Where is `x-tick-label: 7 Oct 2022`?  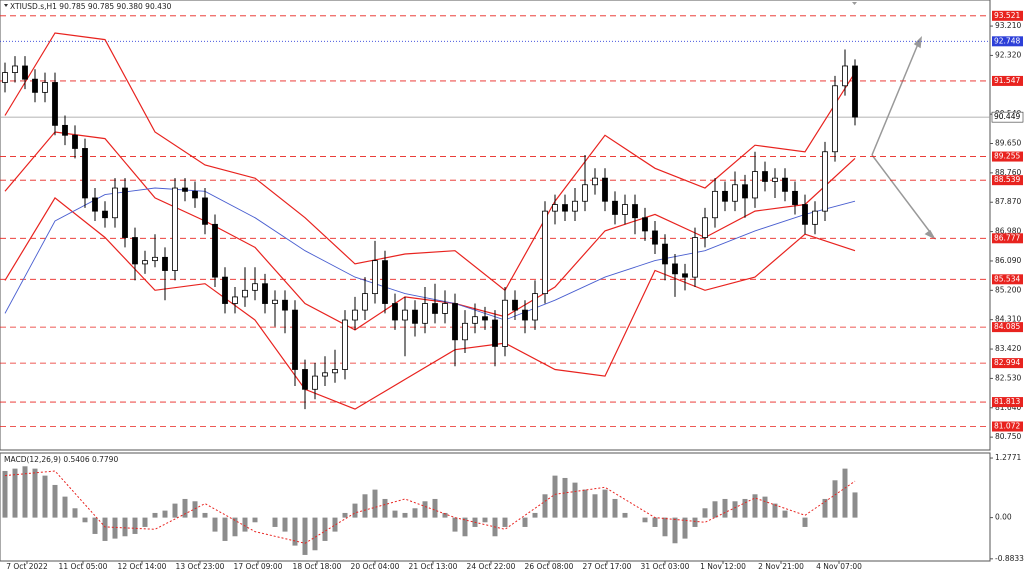
x-tick-label: 7 Oct 2022 is located at coordinates (27, 566).